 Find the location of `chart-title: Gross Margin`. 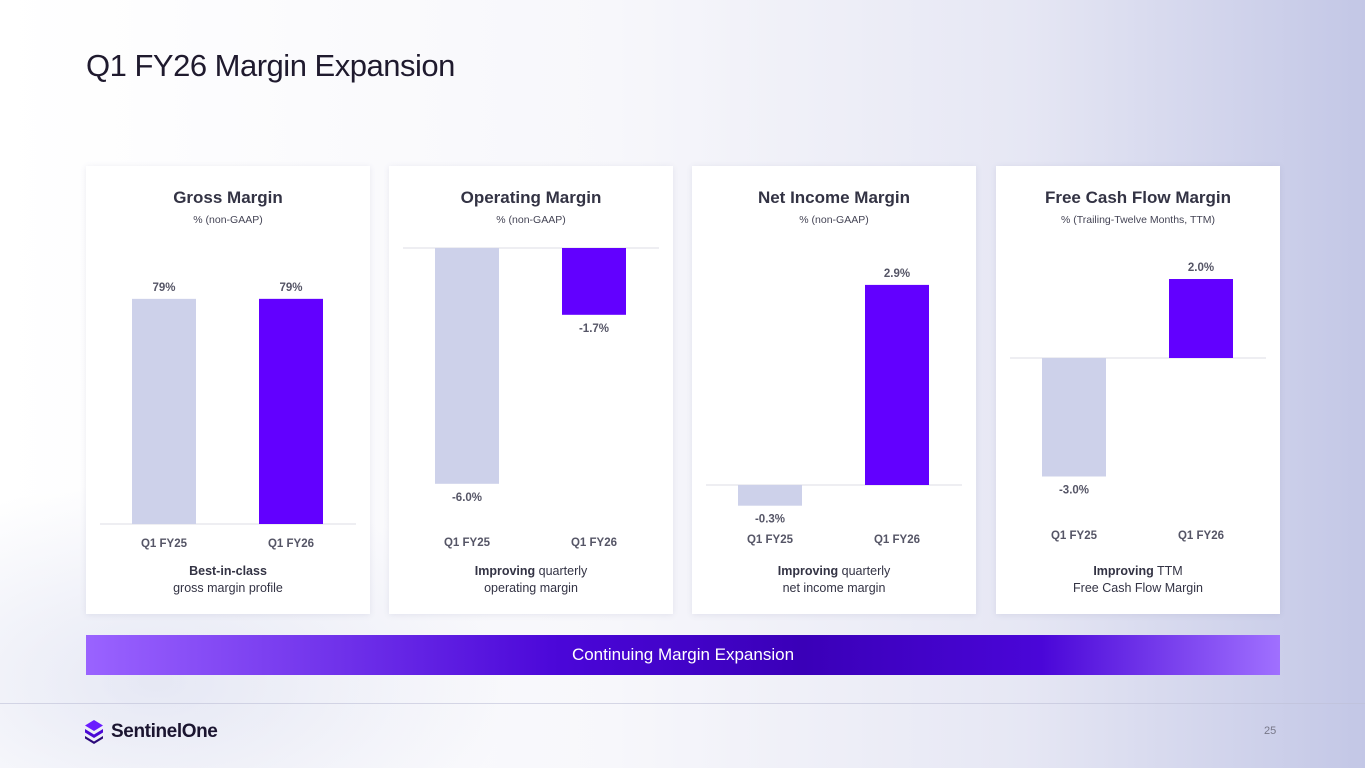

chart-title: Gross Margin is located at coordinates (228, 197).